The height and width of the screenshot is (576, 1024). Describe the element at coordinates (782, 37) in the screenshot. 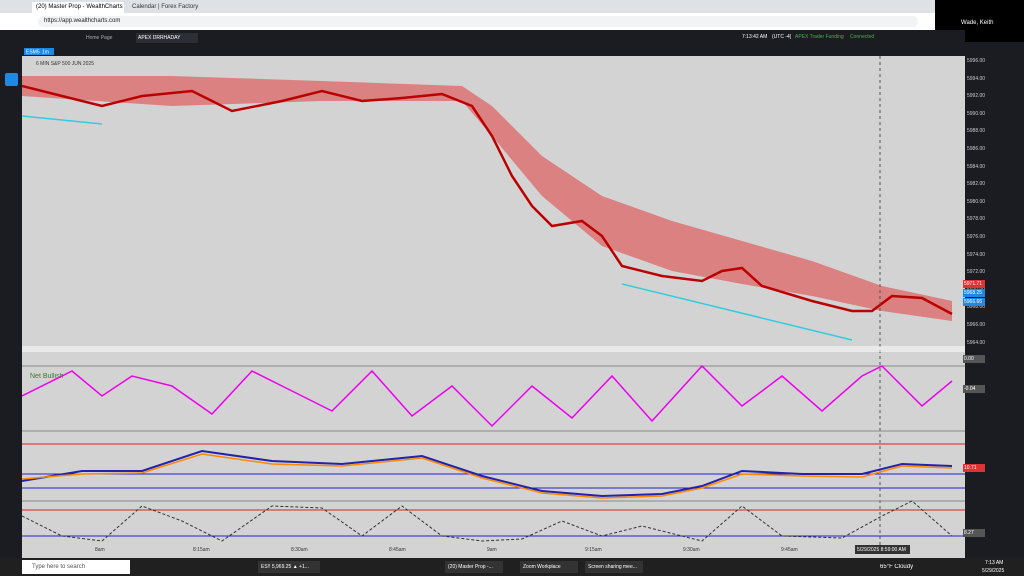

I see `timezone: (UTC -4)` at that location.